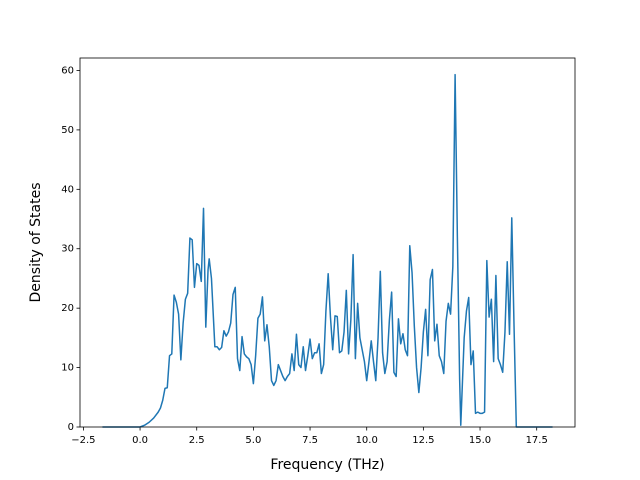 The image size is (640, 480). I want to click on x-tick-label: 5.0, so click(253, 440).